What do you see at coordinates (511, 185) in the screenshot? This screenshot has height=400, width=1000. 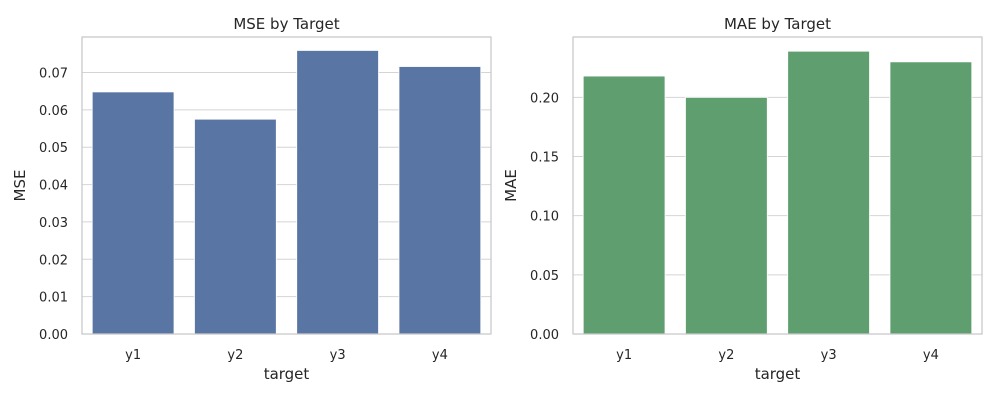 I see `y-axis-label: MAE` at bounding box center [511, 185].